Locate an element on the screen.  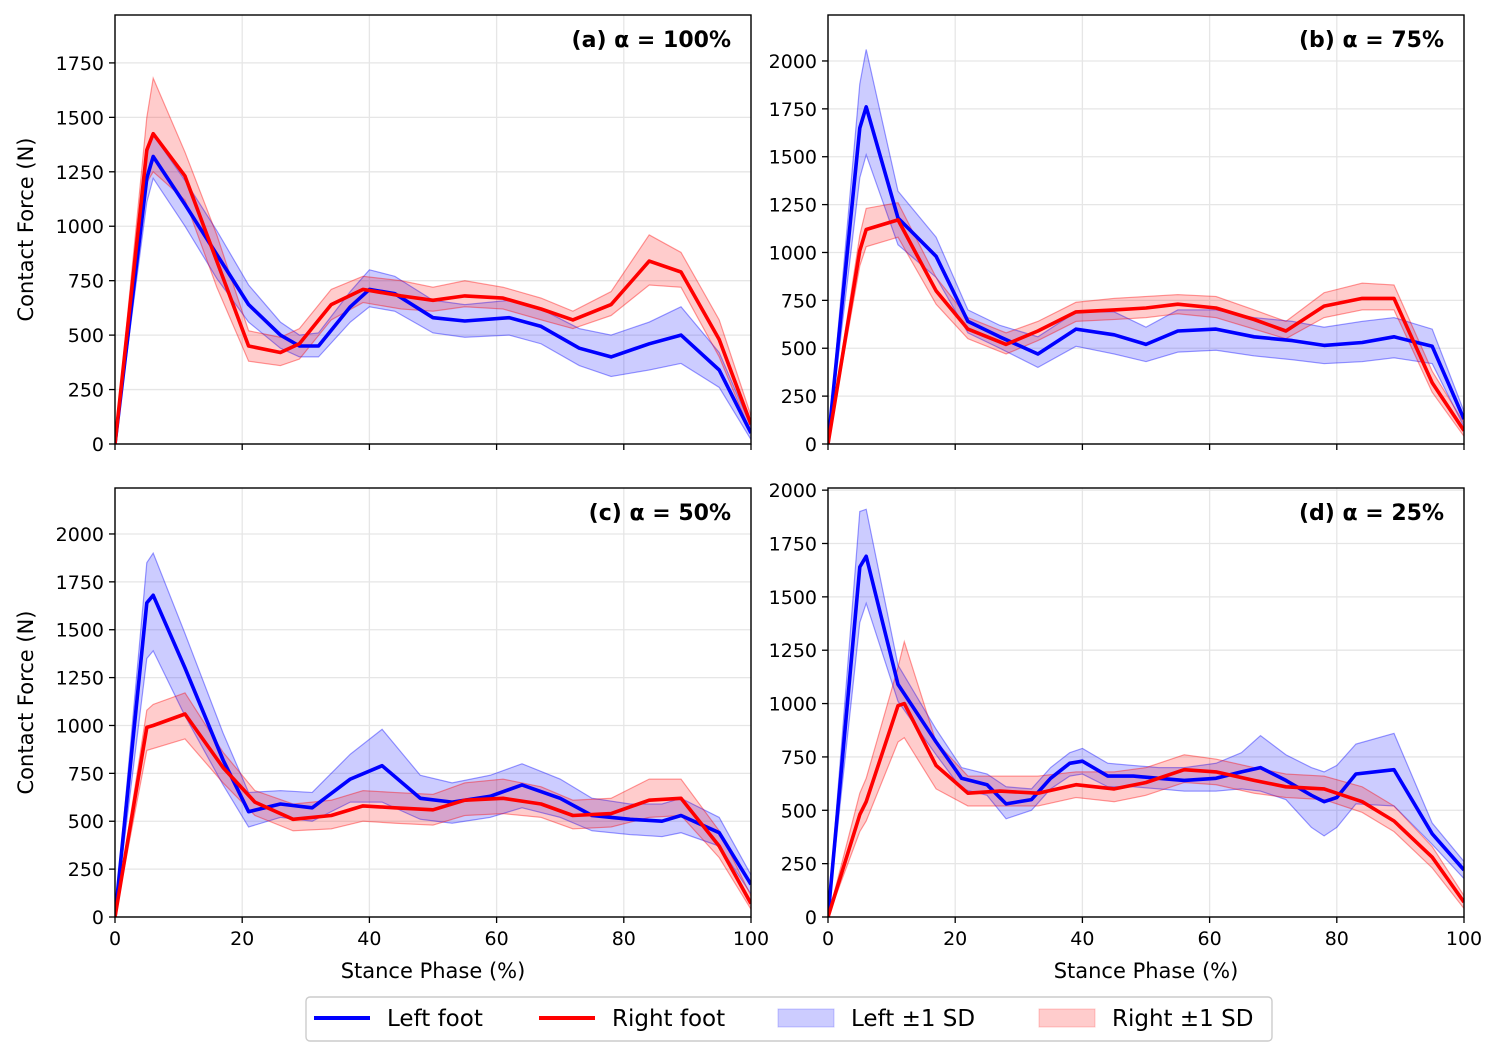
panel-title: (b) α = 75% is located at coordinates (1371, 40).